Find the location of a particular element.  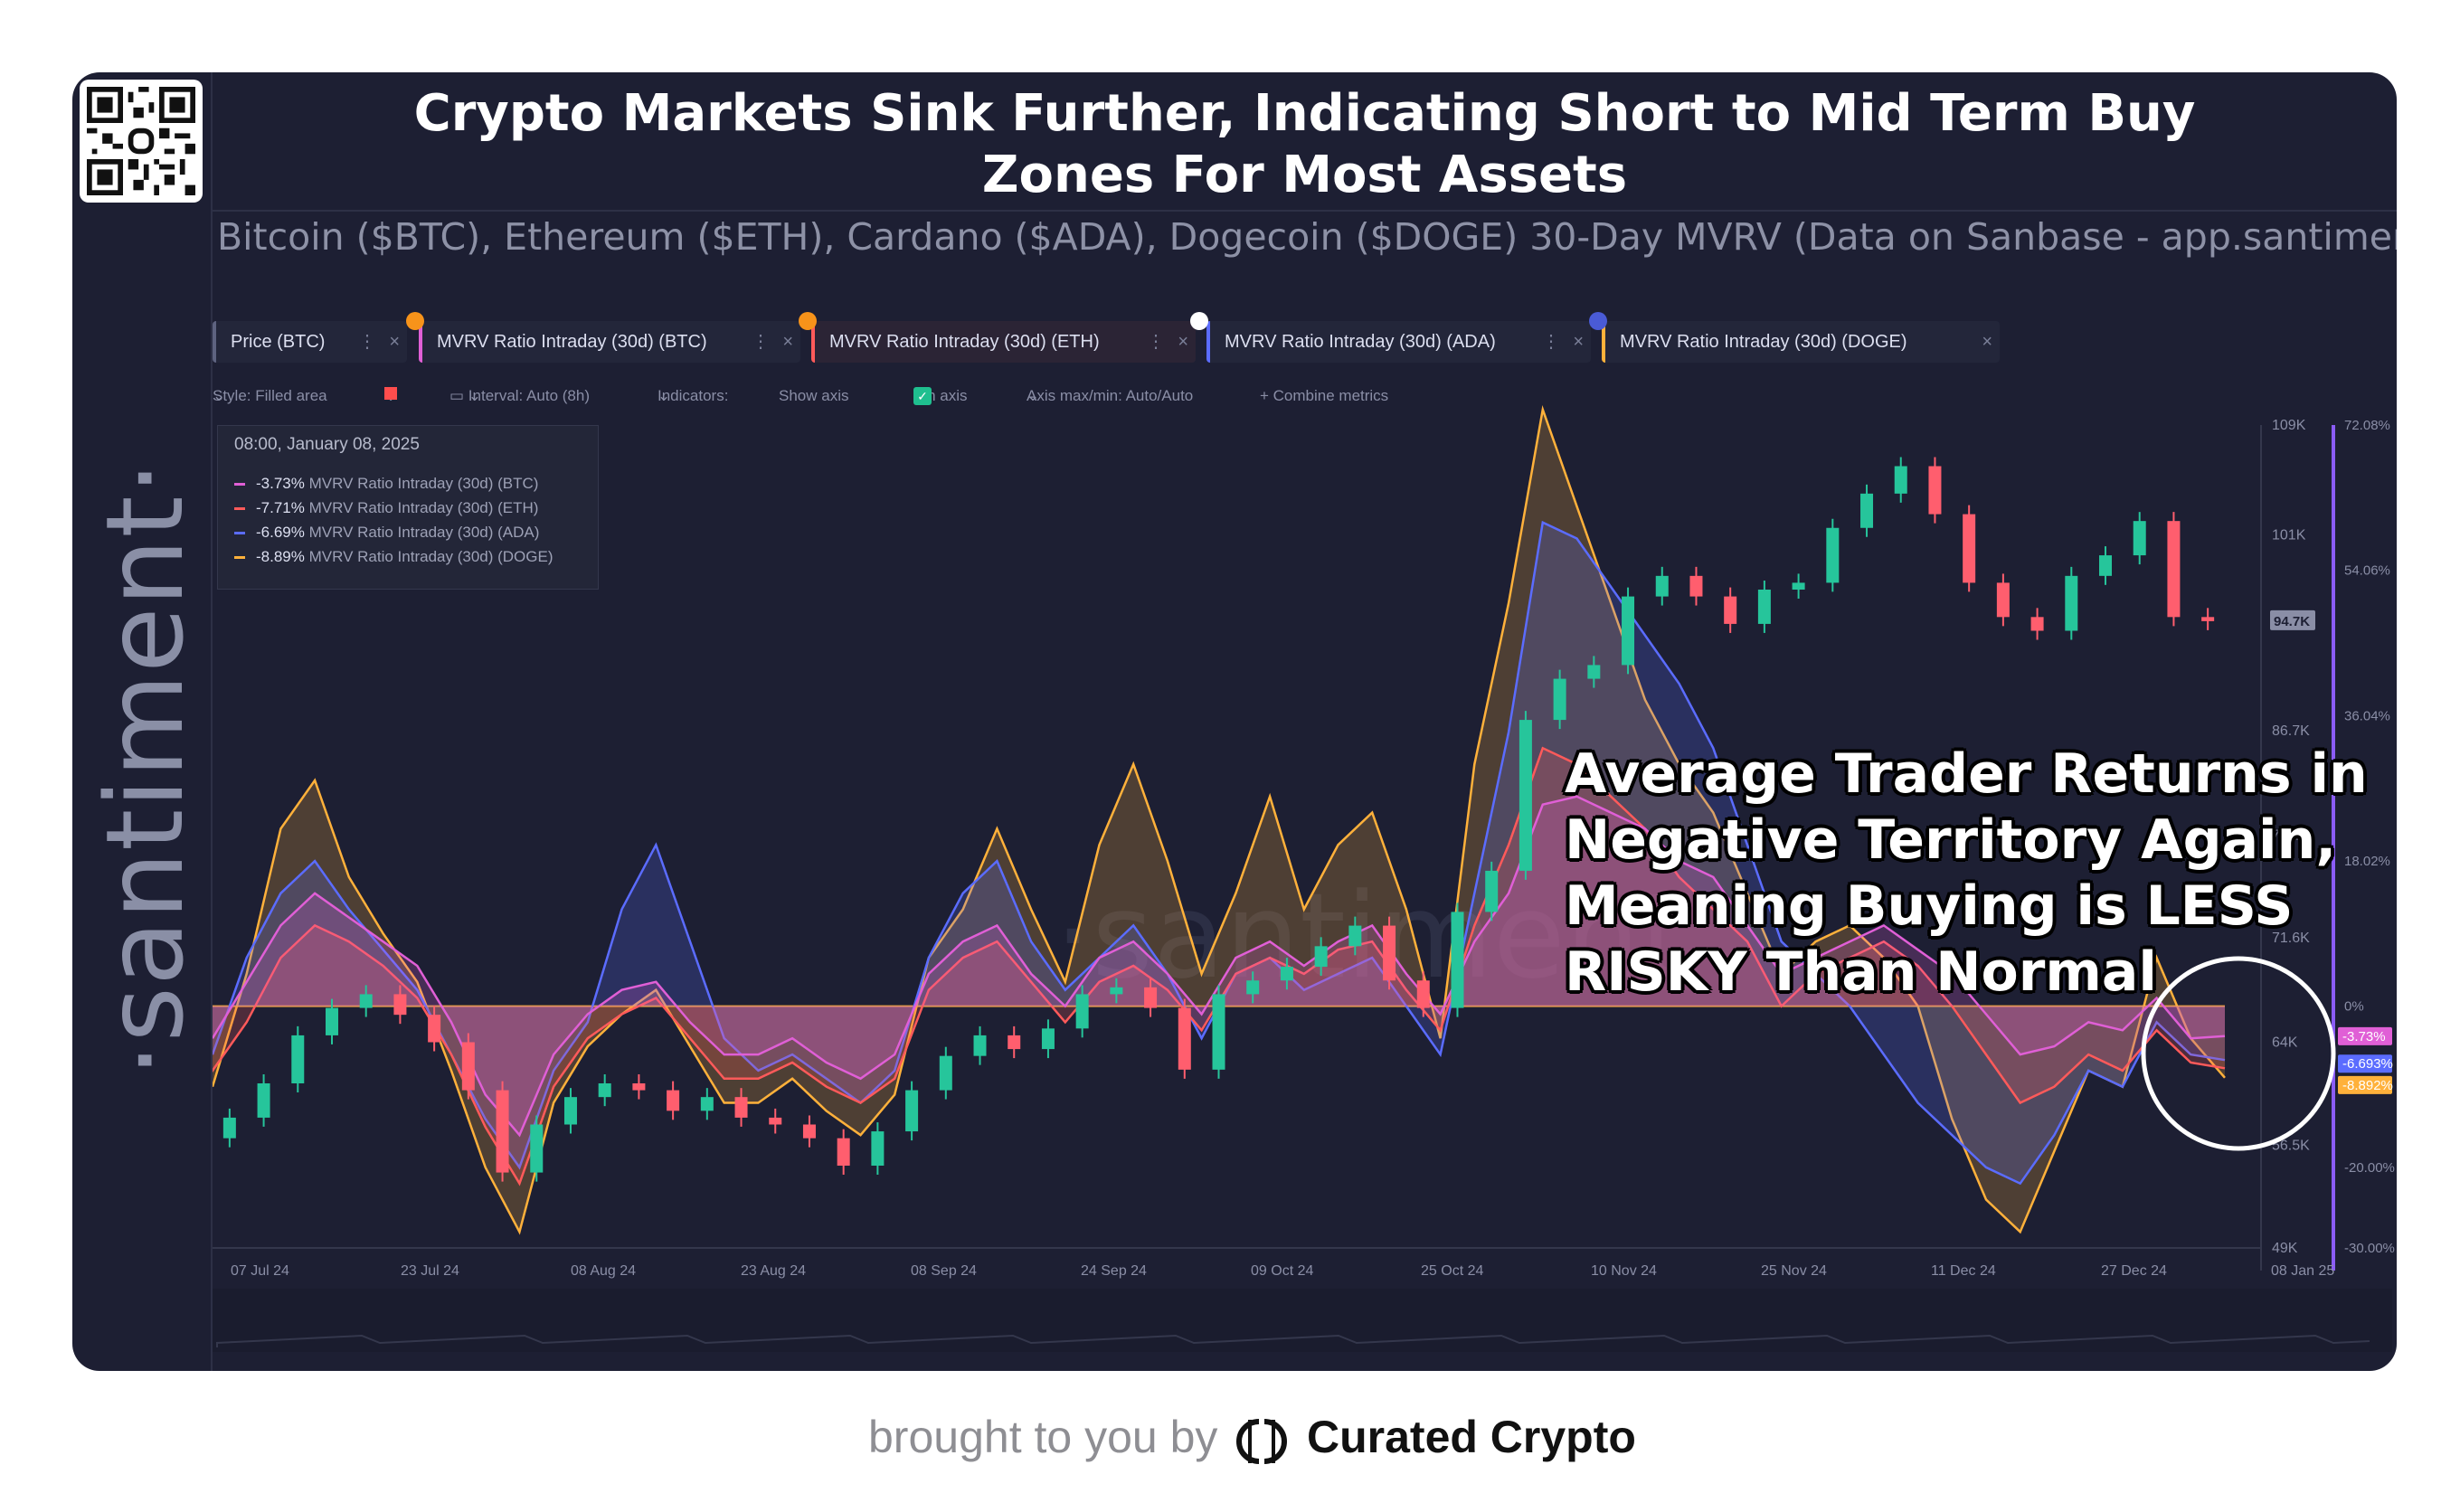

legend-row-ada: -6.69% MVRV Ratio Intraday (30d) (ADA) is located at coordinates (386, 533).